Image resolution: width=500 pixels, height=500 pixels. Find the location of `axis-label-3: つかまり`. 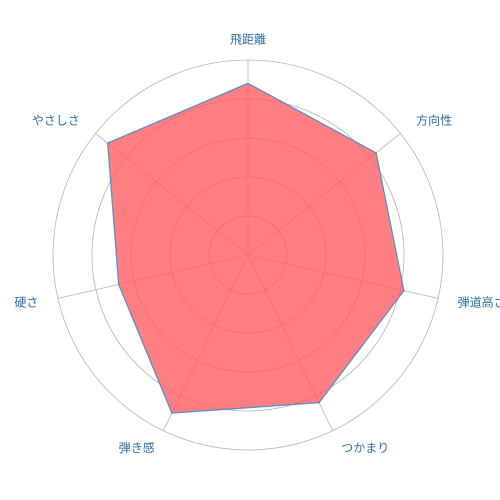

axis-label-3: つかまり is located at coordinates (365, 448).